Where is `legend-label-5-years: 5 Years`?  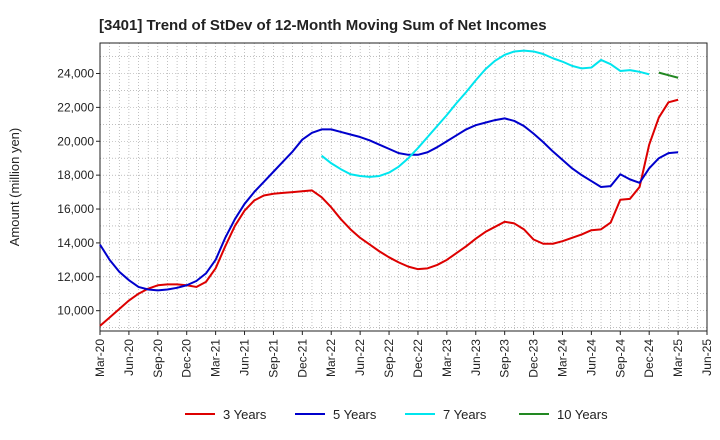 legend-label-5-years: 5 Years is located at coordinates (355, 414).